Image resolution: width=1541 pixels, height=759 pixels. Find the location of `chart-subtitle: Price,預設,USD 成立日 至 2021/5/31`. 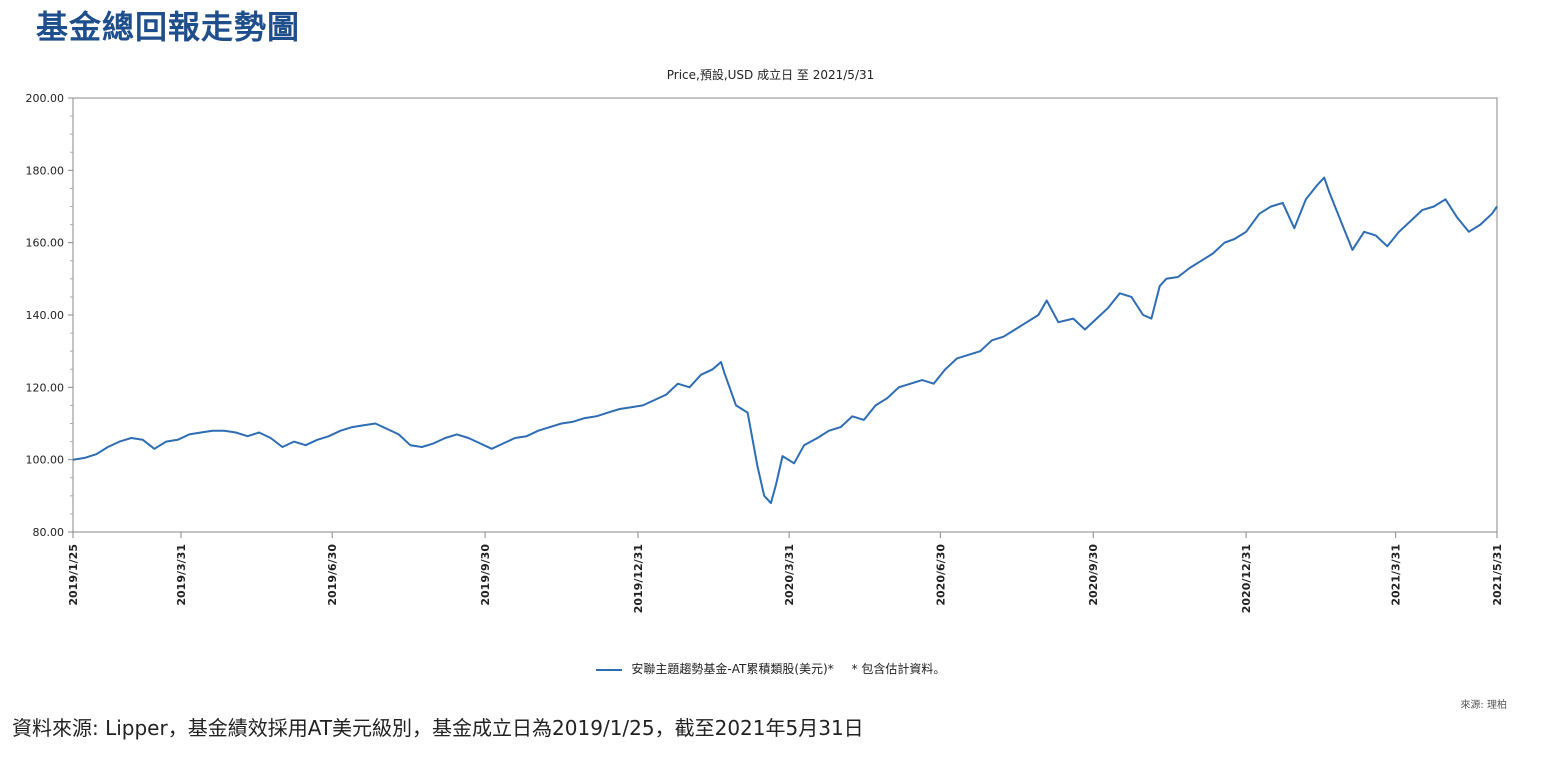

chart-subtitle: Price,預設,USD 成立日 至 2021/5/31 is located at coordinates (770, 75).